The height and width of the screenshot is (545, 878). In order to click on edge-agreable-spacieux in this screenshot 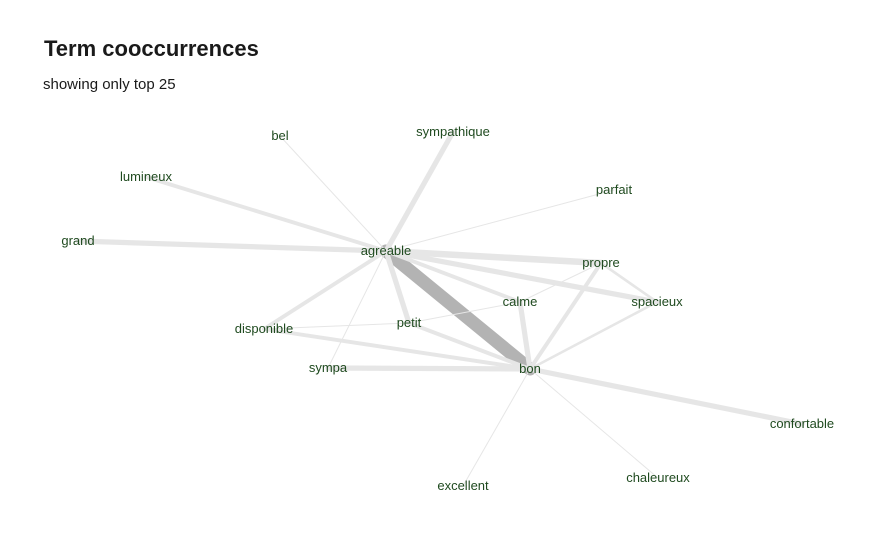, I will do `click(521, 276)`.